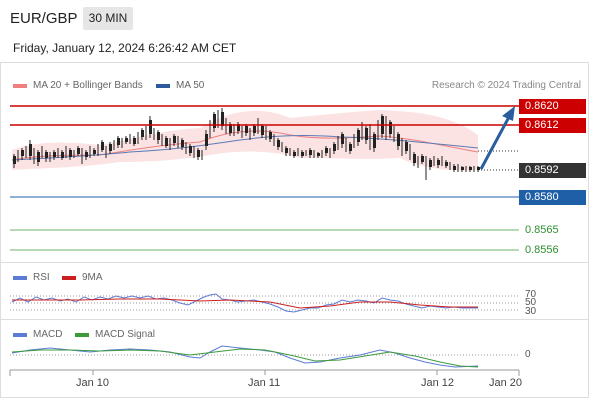 Image resolution: width=590 pixels, height=400 pixels. I want to click on legend-ma50: MA 50, so click(180, 85).